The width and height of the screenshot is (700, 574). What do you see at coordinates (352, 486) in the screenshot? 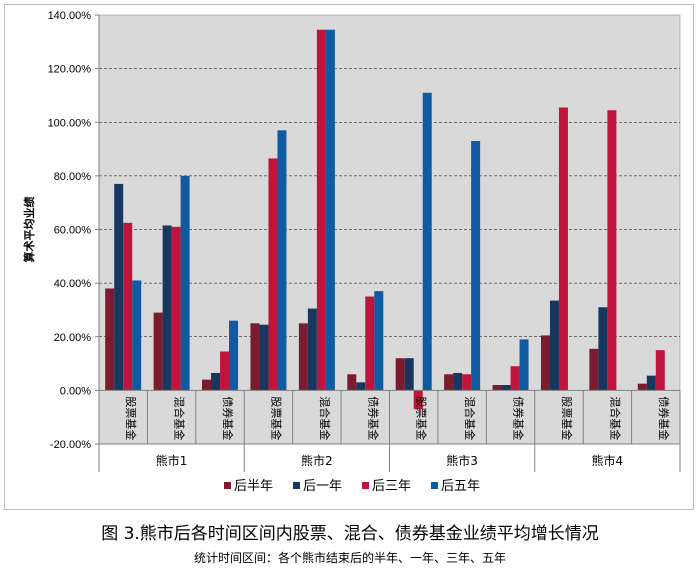
I see `legend: 后半年 后一年 后三年 后五年` at bounding box center [352, 486].